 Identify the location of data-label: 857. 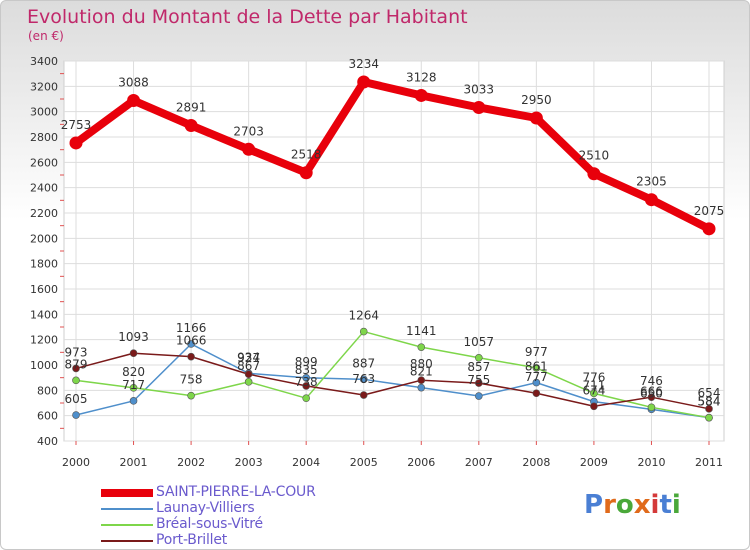
(478, 367).